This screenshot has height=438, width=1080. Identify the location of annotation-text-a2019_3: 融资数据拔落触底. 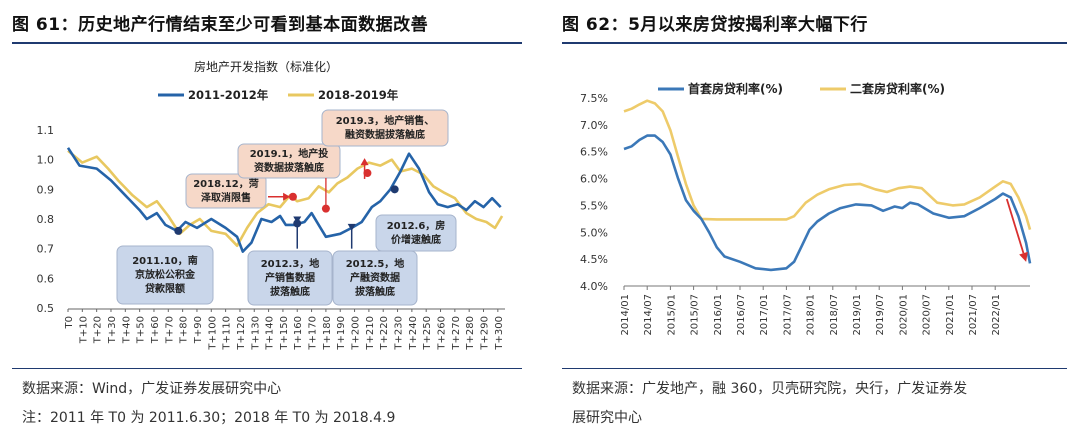
(385, 134).